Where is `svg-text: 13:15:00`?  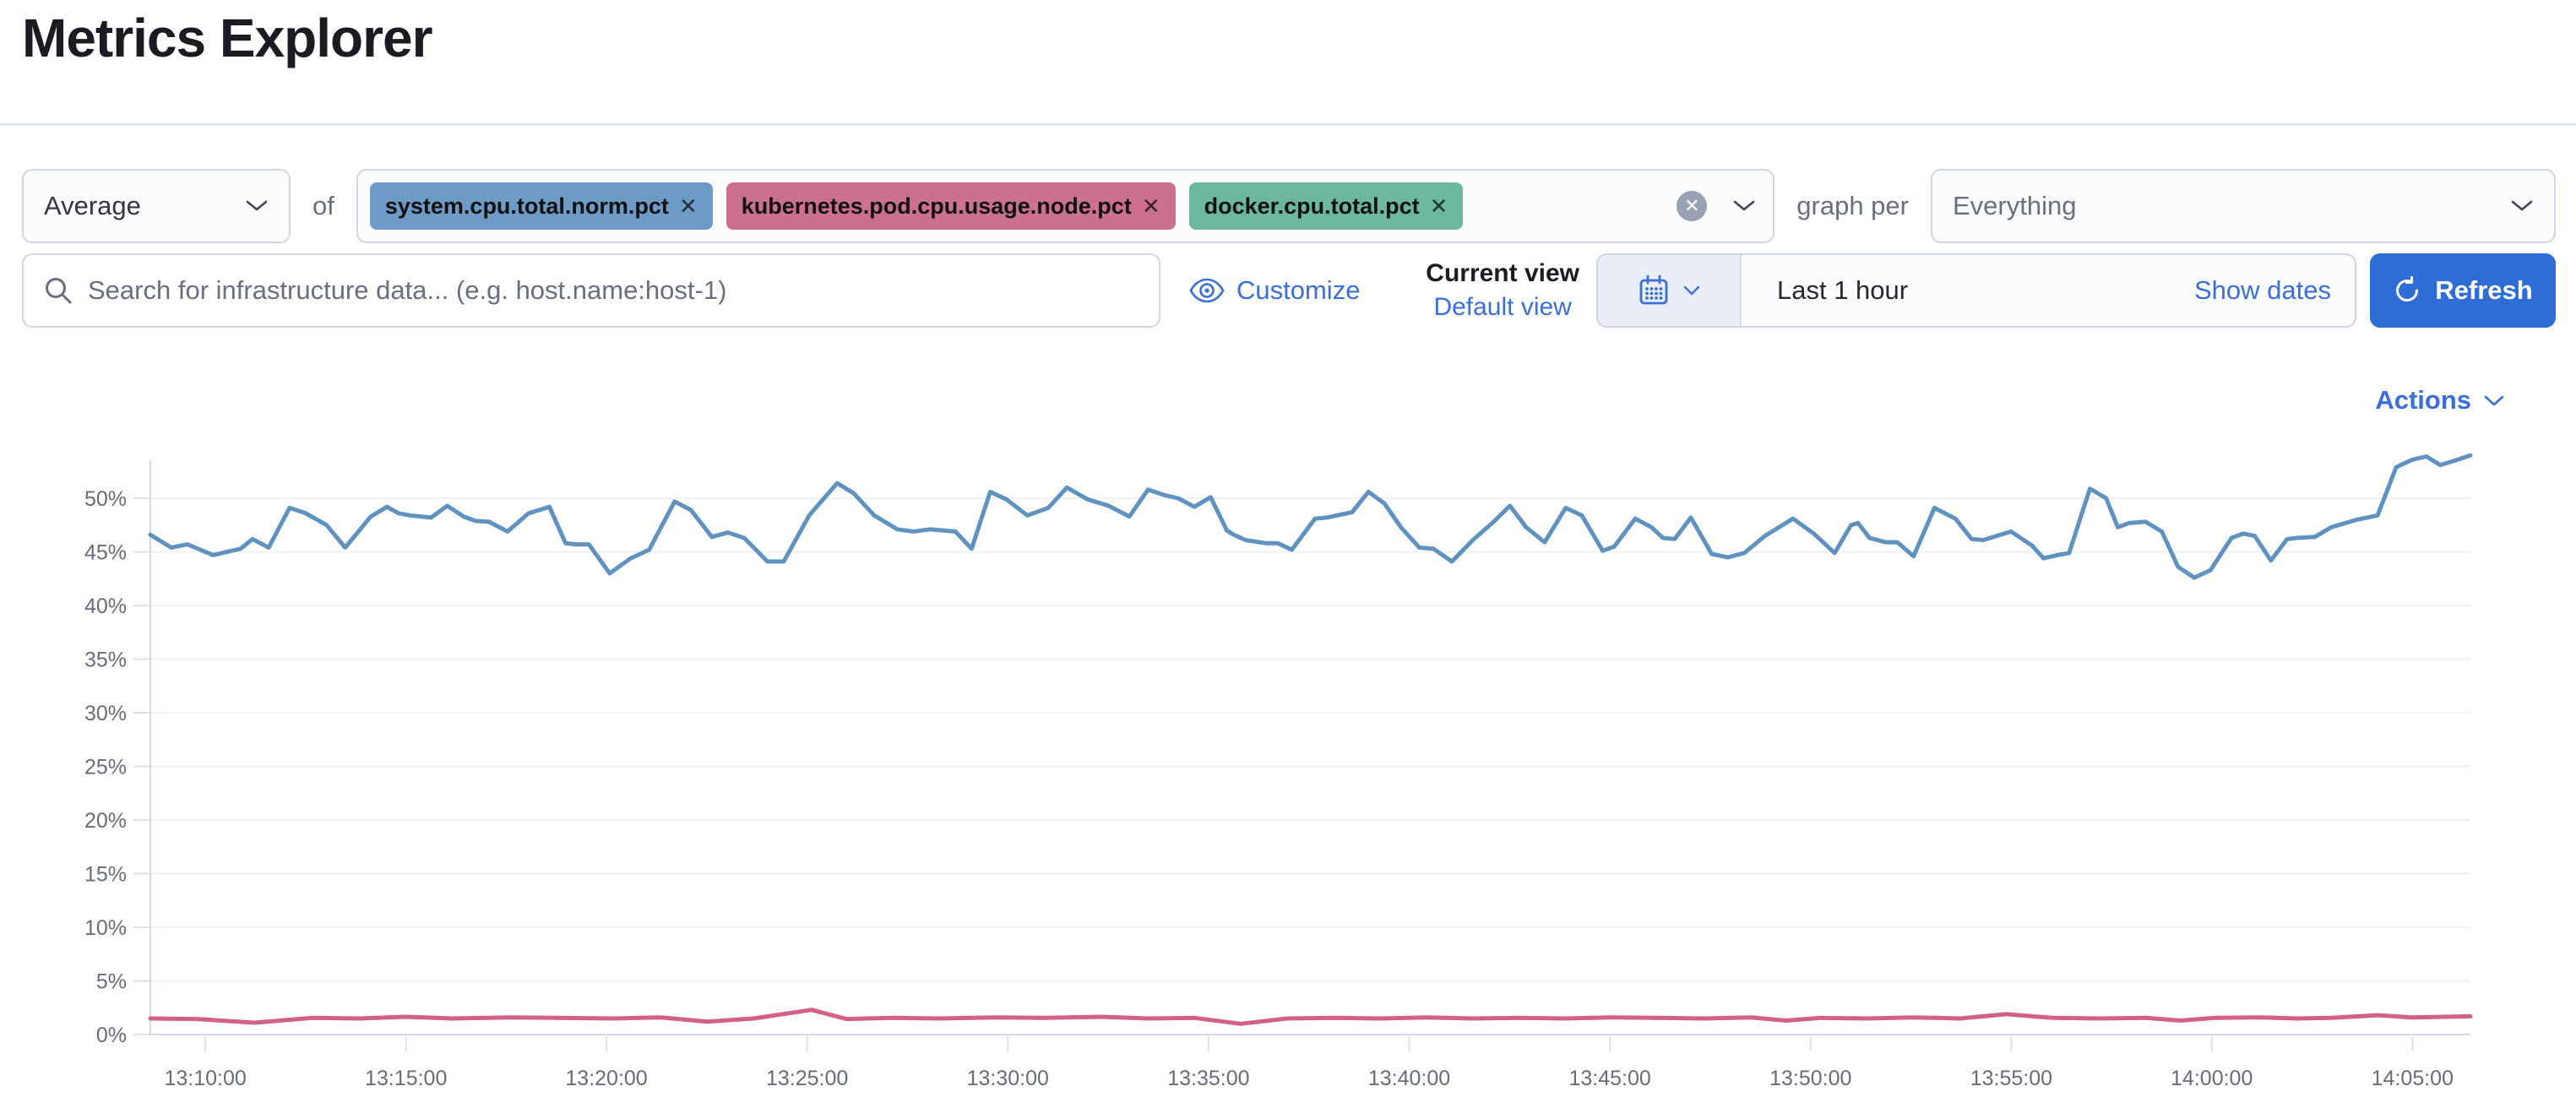
svg-text: 13:15:00 is located at coordinates (406, 1078).